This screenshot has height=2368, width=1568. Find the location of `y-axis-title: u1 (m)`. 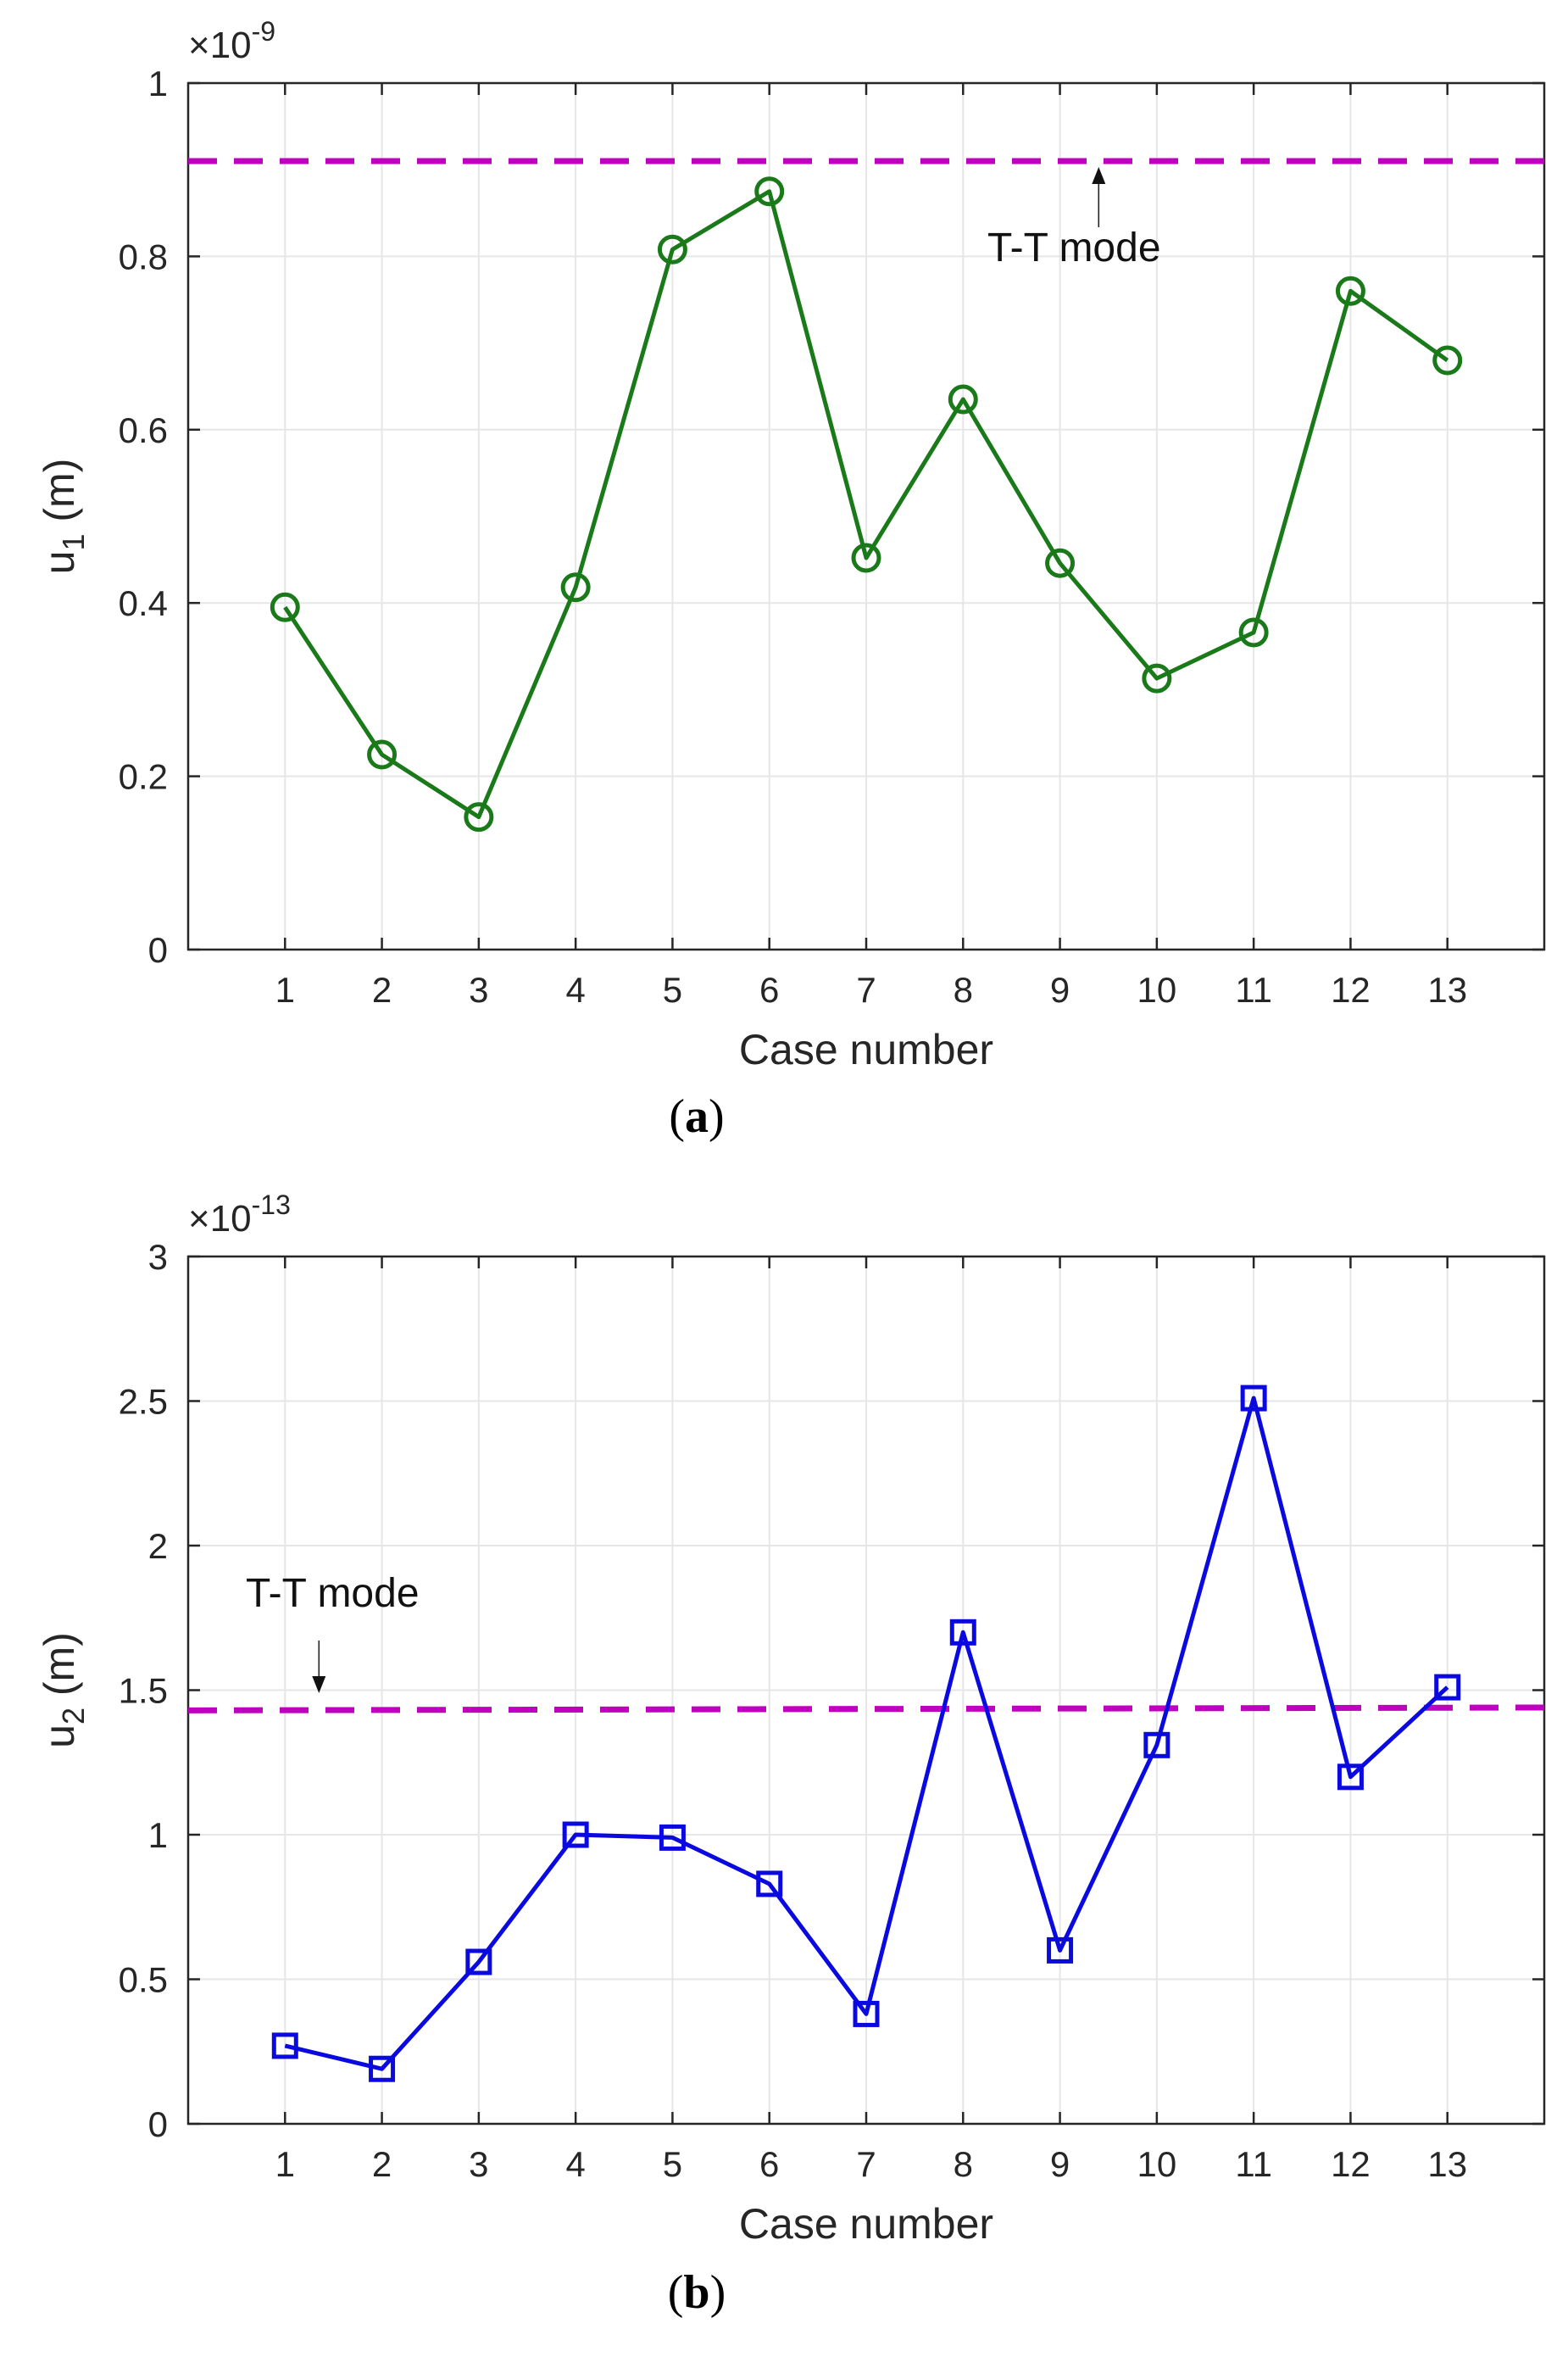

y-axis-title: u1 (m) is located at coordinates (63, 517).